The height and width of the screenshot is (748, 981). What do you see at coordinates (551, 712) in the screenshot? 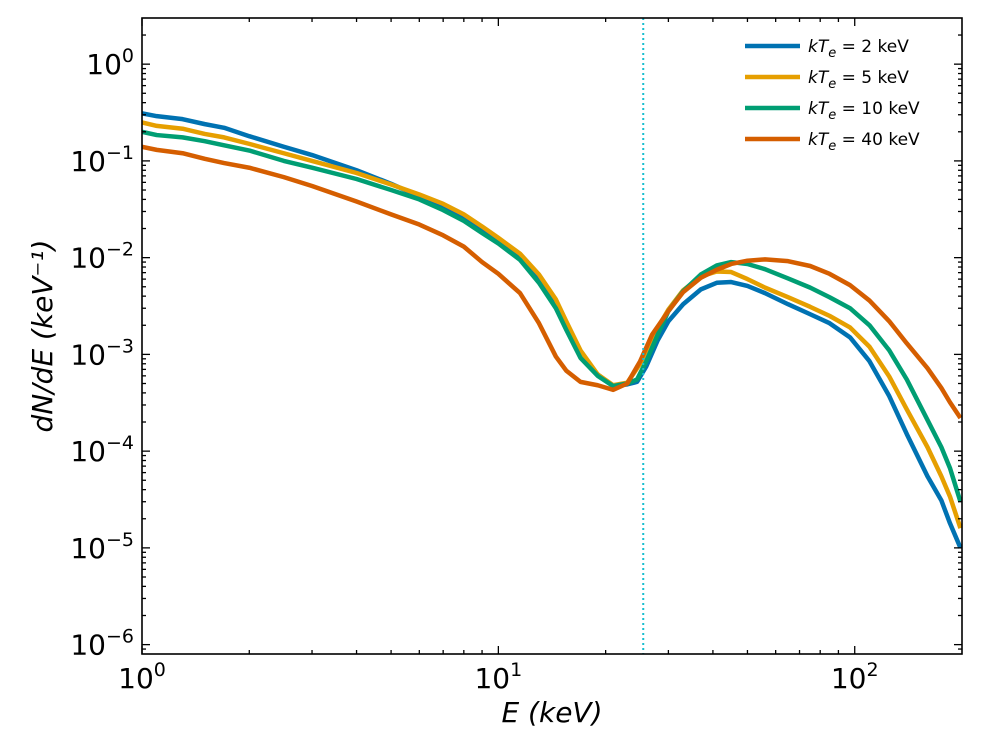
I see `x-axis-title: E (keV)` at bounding box center [551, 712].